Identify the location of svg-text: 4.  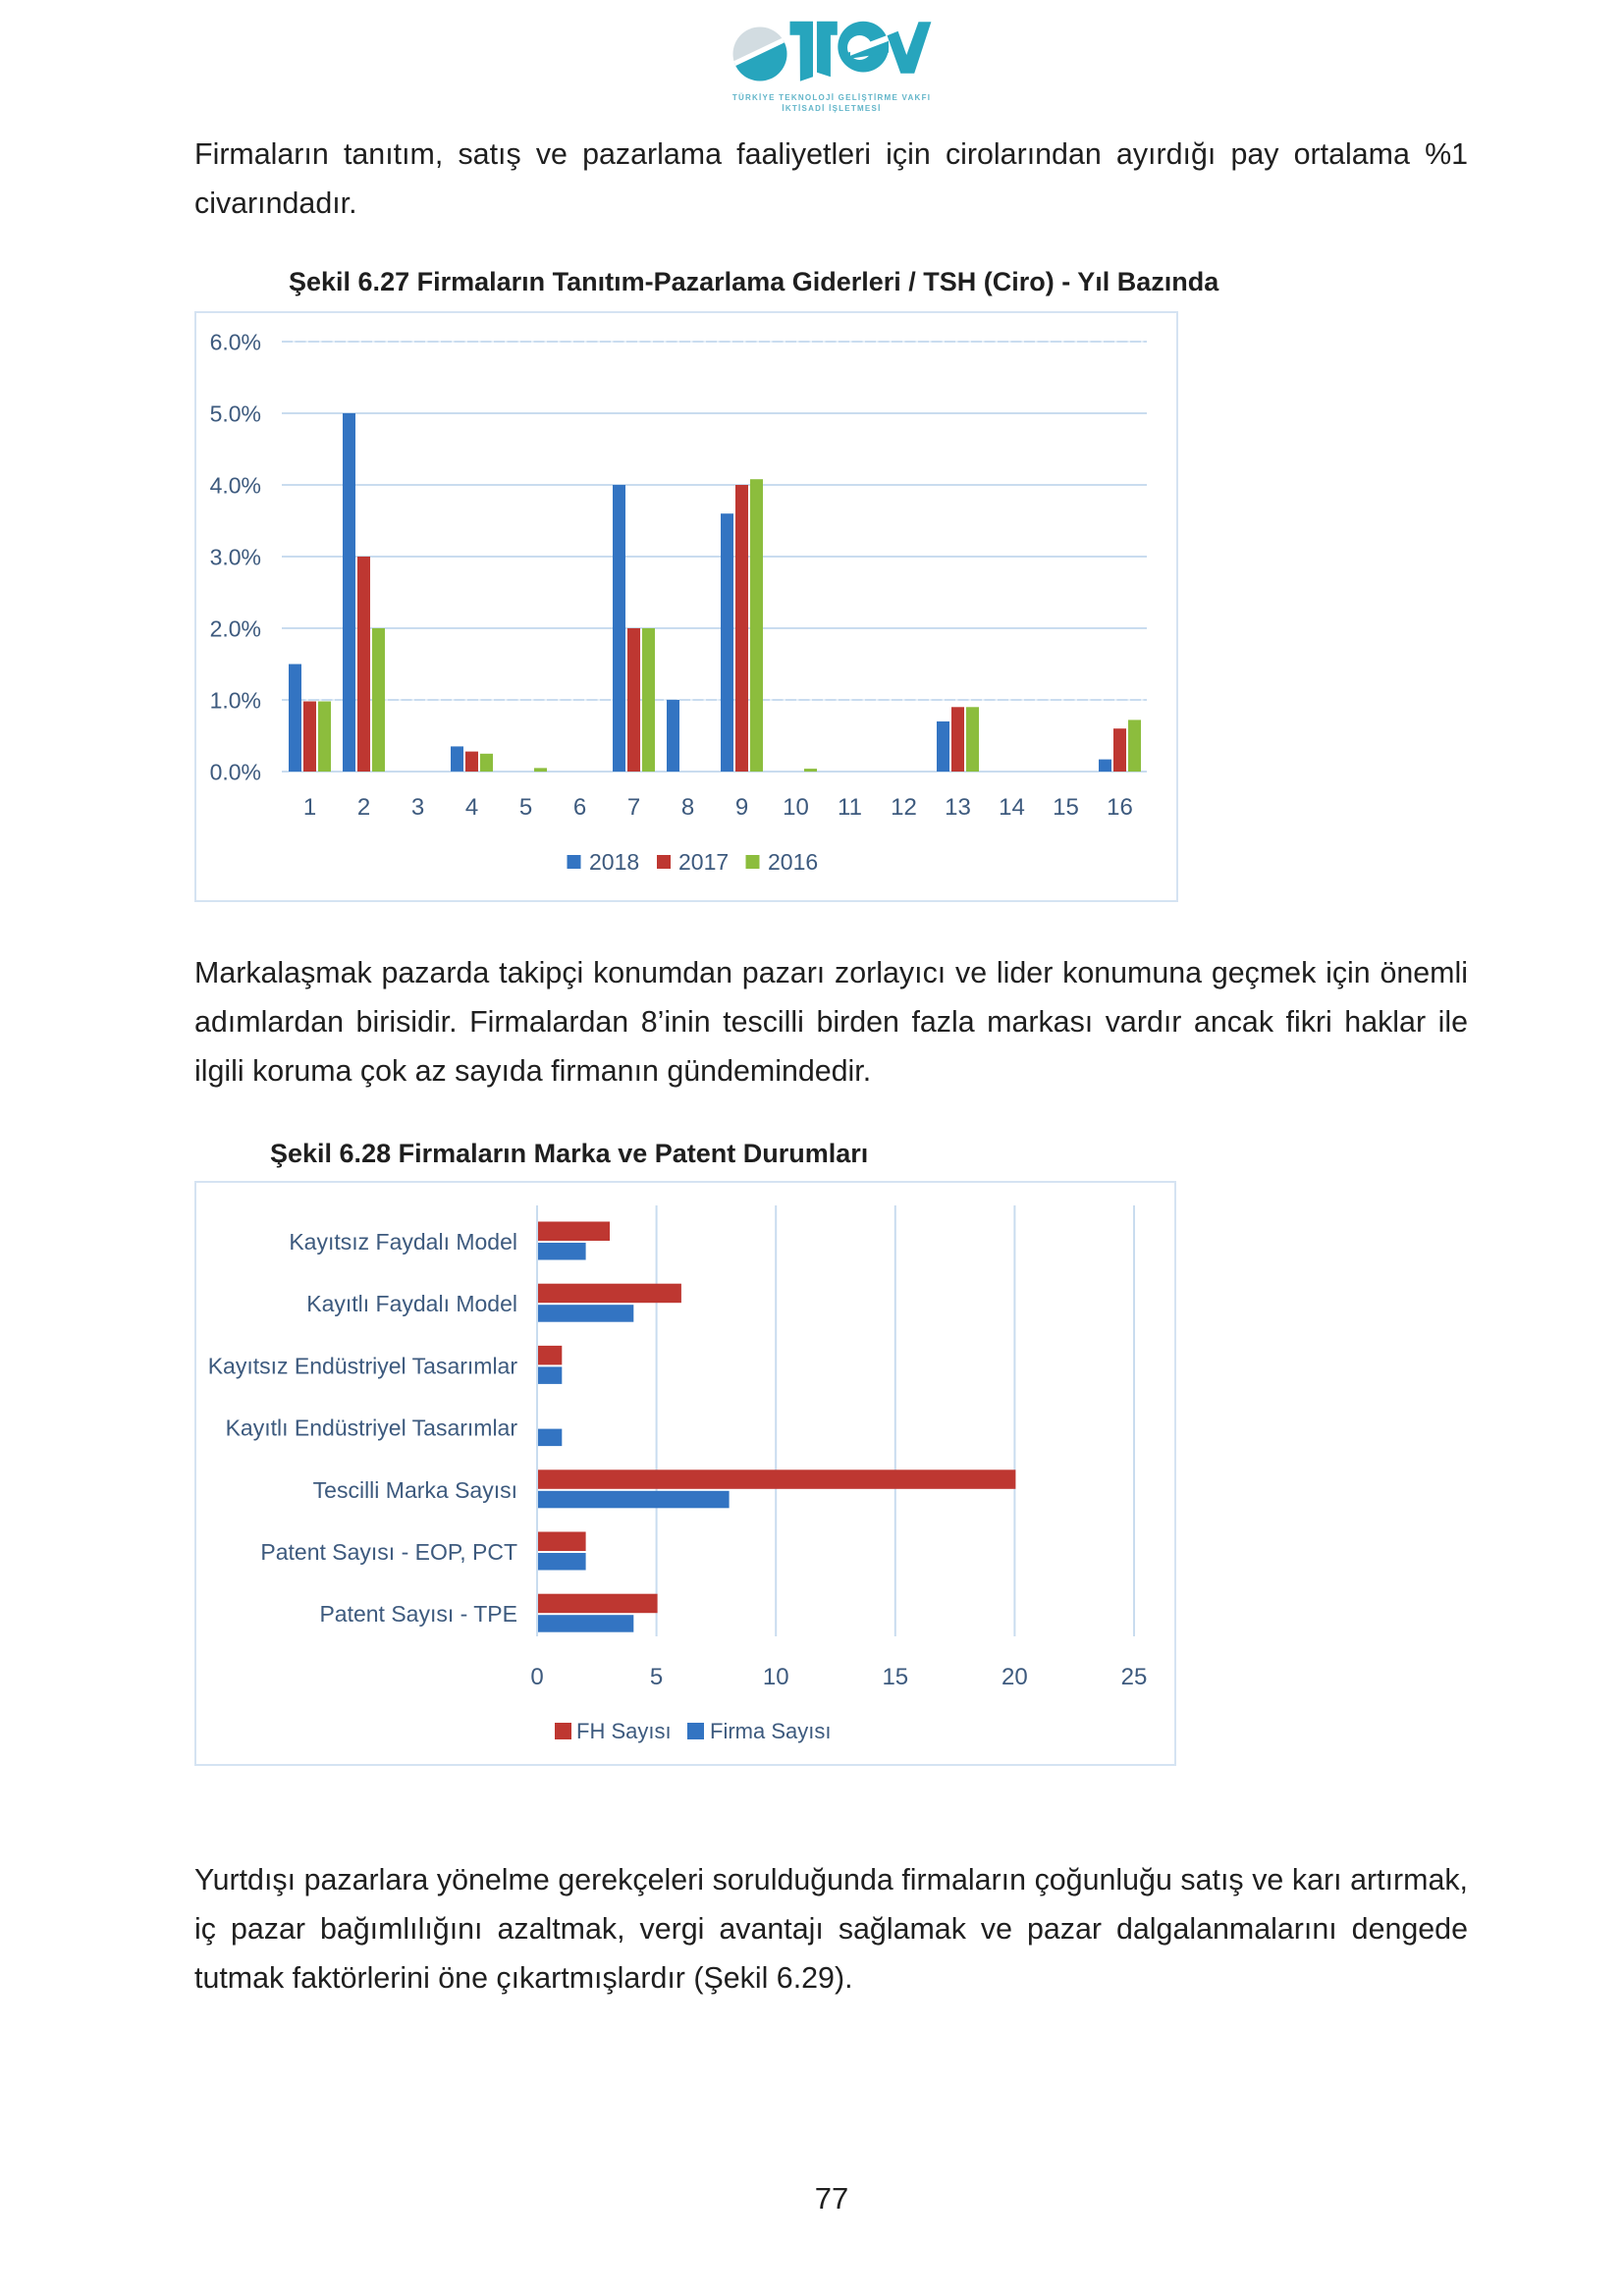
(471, 807).